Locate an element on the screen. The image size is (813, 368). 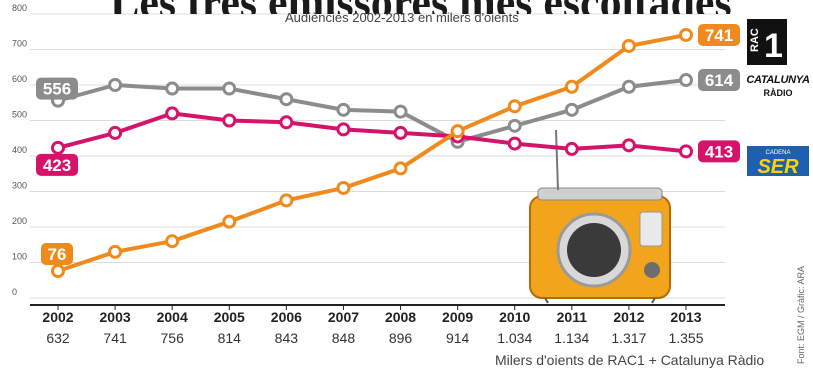
x-tick-label: 2002 is located at coordinates (57, 317).